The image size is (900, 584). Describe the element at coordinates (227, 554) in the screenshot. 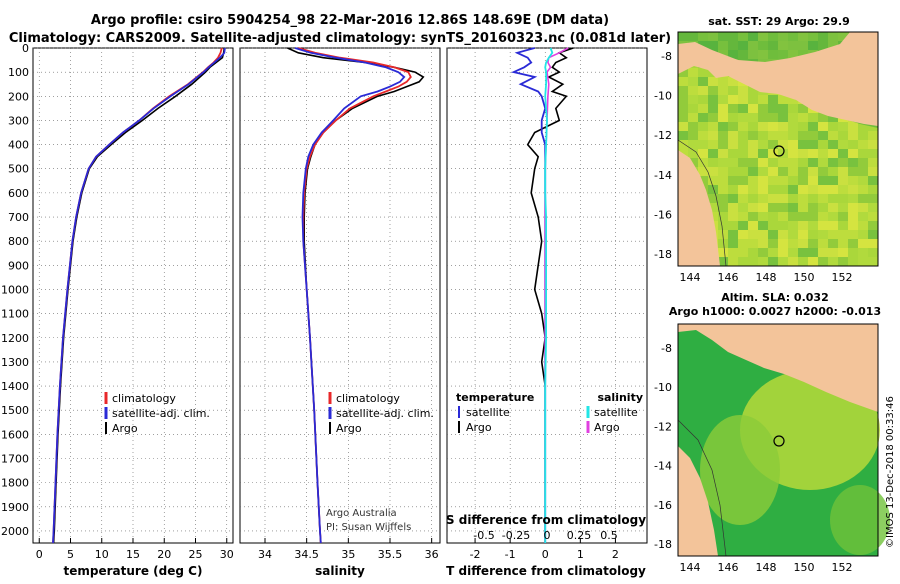

I see `x-tick-label: 30` at that location.